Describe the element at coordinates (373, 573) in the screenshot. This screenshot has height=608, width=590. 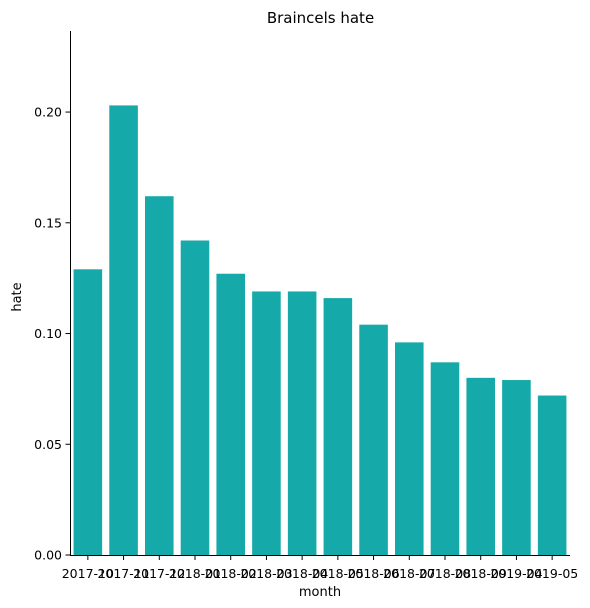
I see `x-tick-label: 2018-06` at that location.